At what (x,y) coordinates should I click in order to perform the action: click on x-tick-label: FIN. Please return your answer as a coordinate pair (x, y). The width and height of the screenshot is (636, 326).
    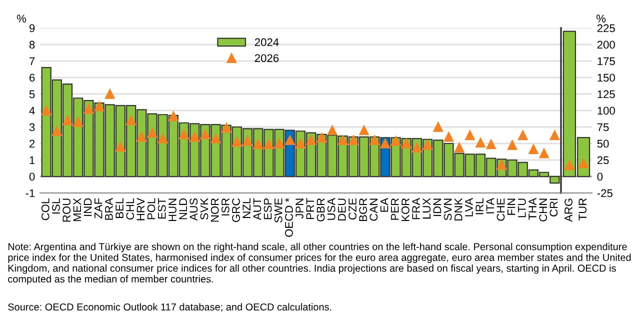
    Looking at the image, I should click on (512, 206).